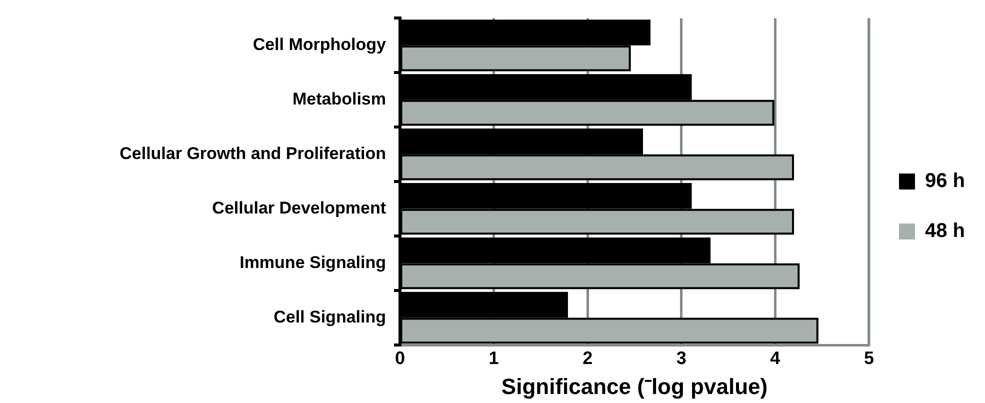  I want to click on y-tick-label: Metabolism, so click(339, 99).